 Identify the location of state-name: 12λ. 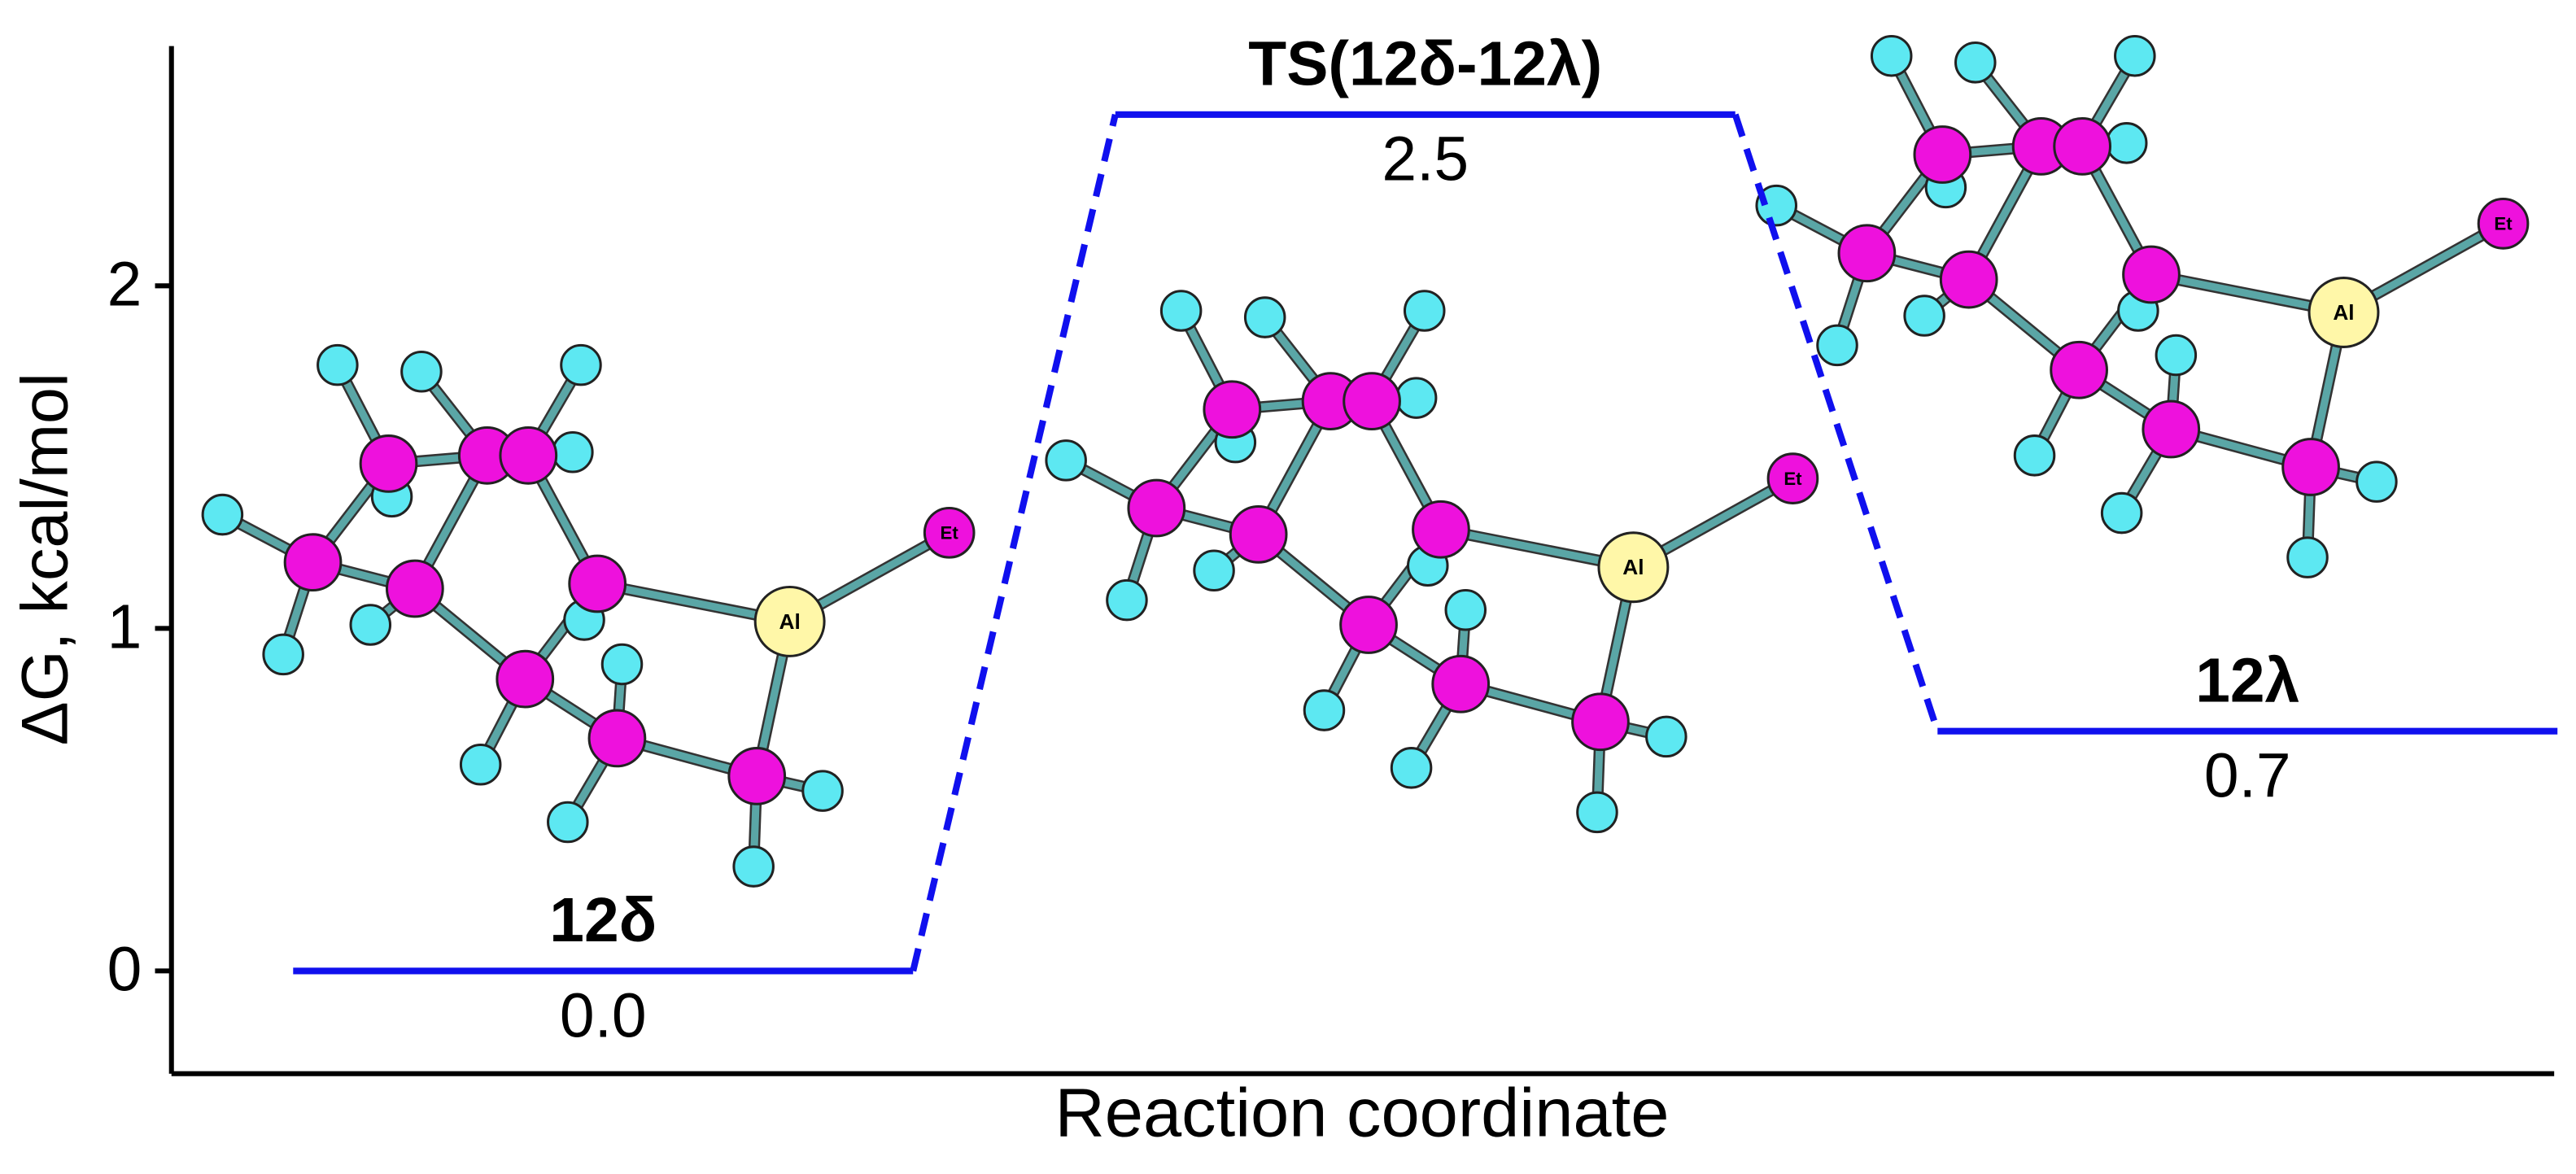
(2247, 680).